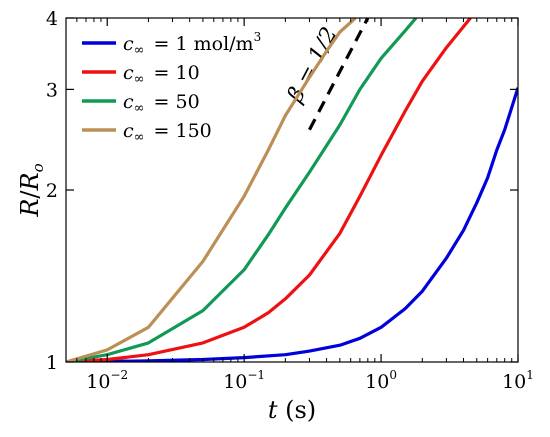 Image resolution: width=550 pixels, height=437 pixels. Describe the element at coordinates (313, 65) in the screenshot. I see `slope-annotation: β = 1/2` at that location.